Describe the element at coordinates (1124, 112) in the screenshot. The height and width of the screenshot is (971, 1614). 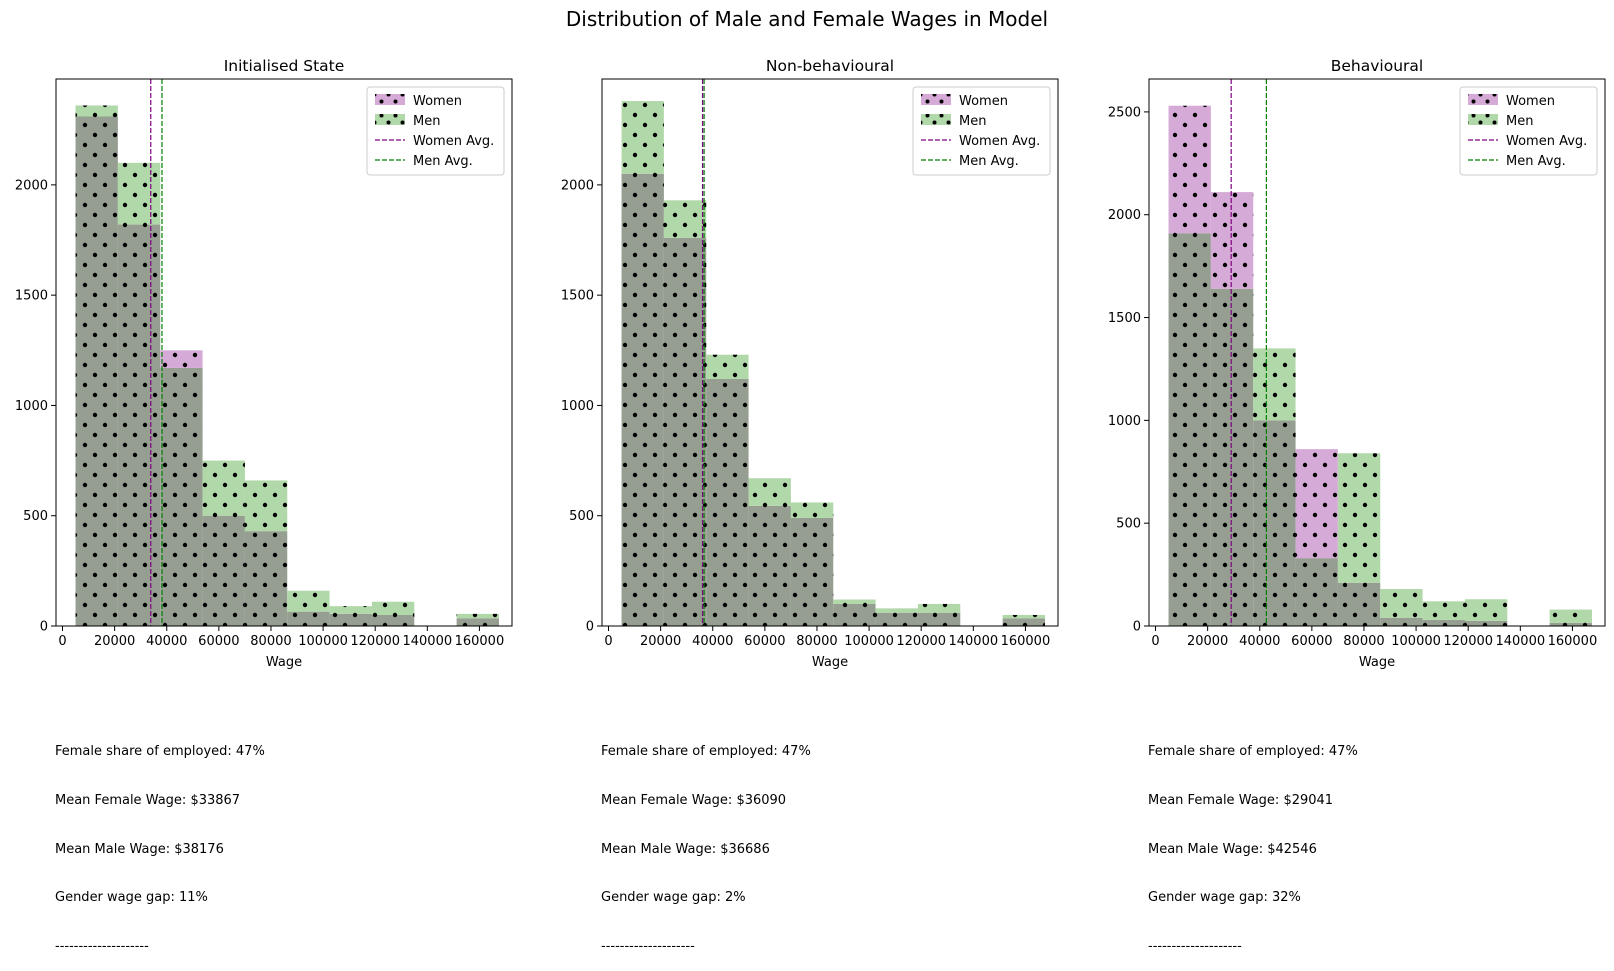
I see `y-tick-label: 2500` at that location.